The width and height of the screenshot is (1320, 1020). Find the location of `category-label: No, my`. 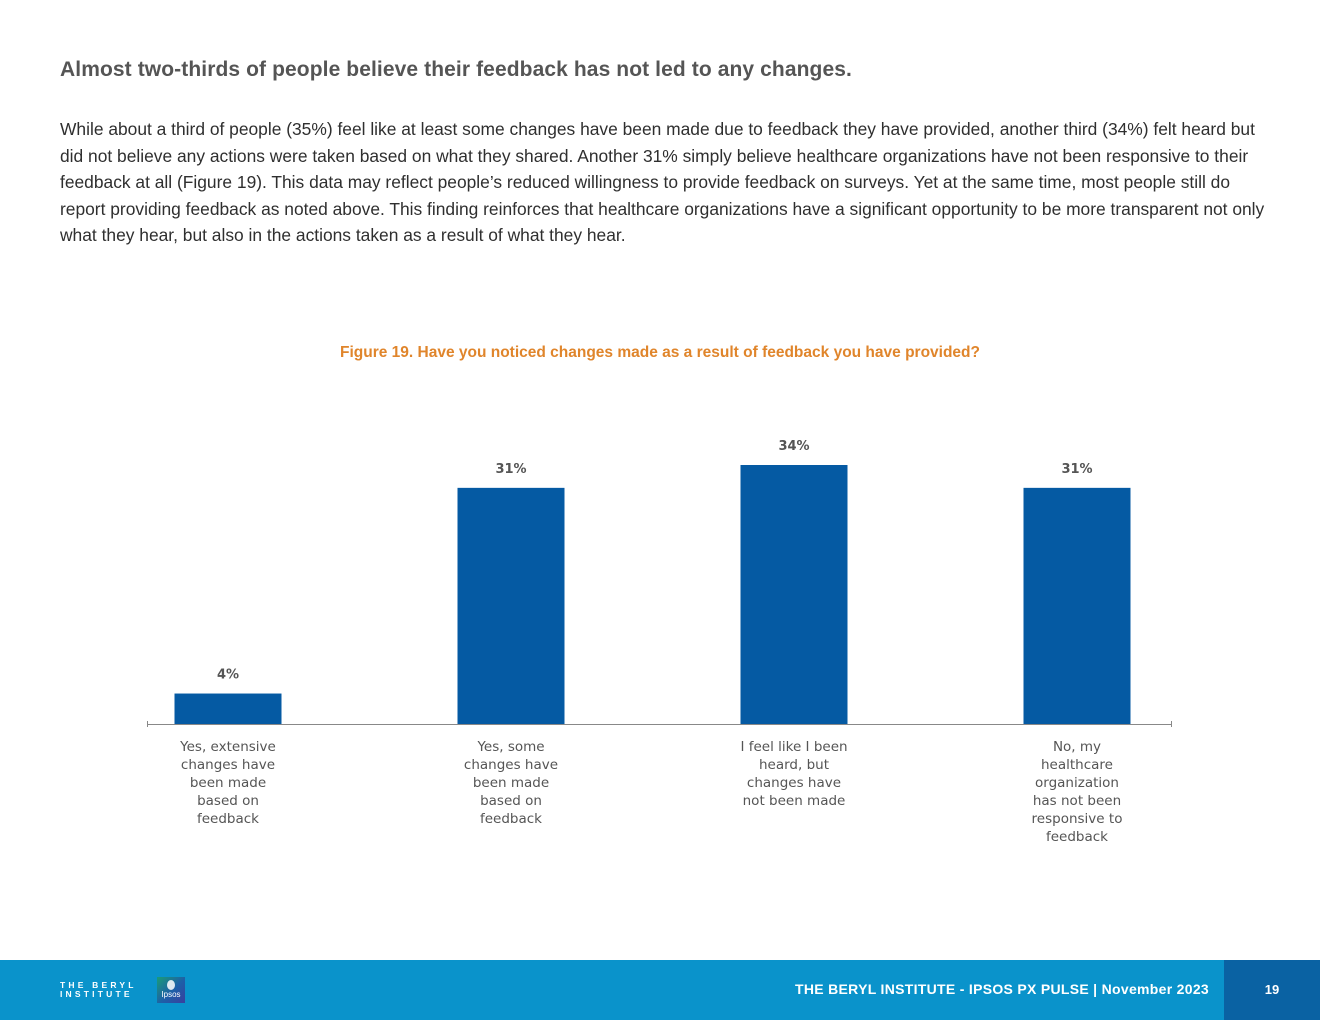

category-label: No, my is located at coordinates (1077, 747).